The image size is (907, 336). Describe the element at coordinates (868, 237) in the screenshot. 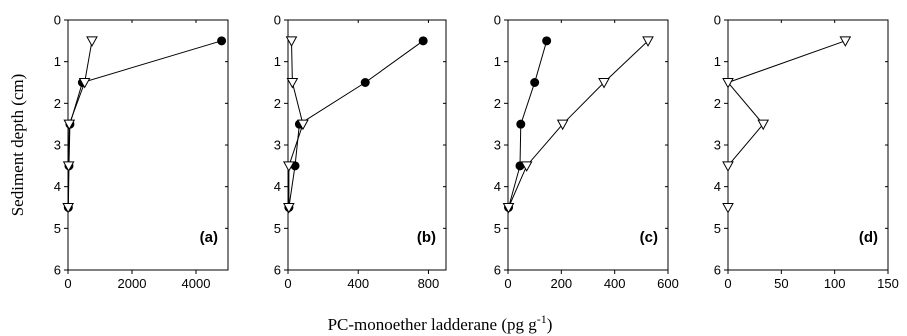

I see `panel-label: (d)` at that location.